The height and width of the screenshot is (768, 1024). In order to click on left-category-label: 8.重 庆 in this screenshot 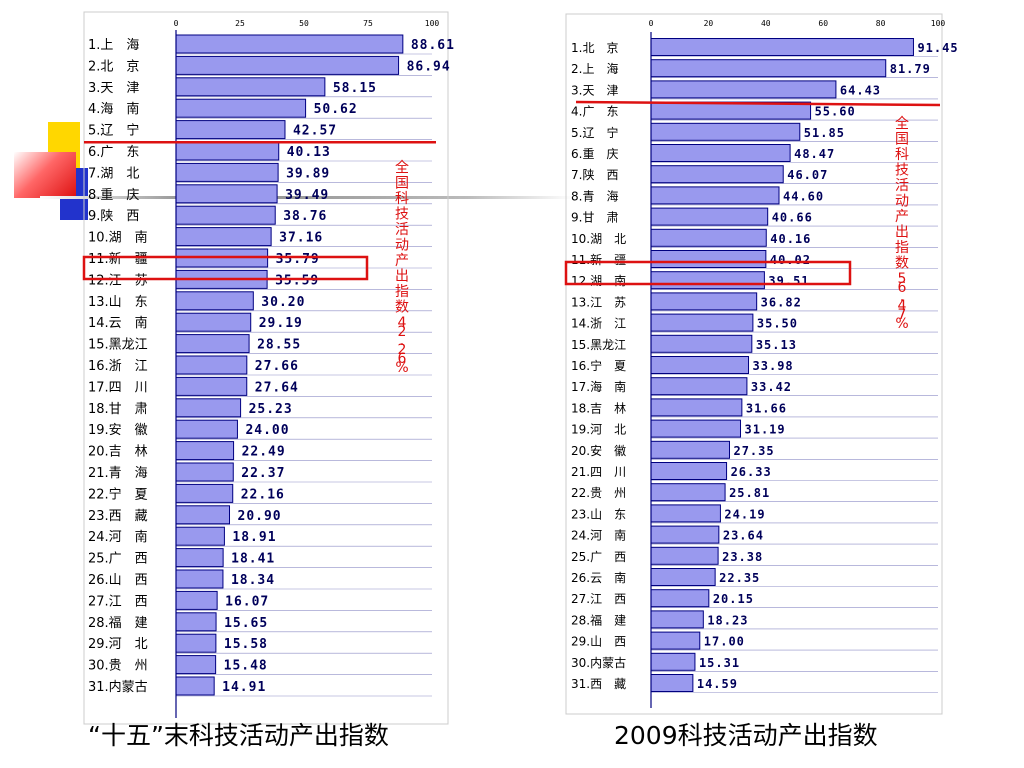, I will do `click(113, 195)`.